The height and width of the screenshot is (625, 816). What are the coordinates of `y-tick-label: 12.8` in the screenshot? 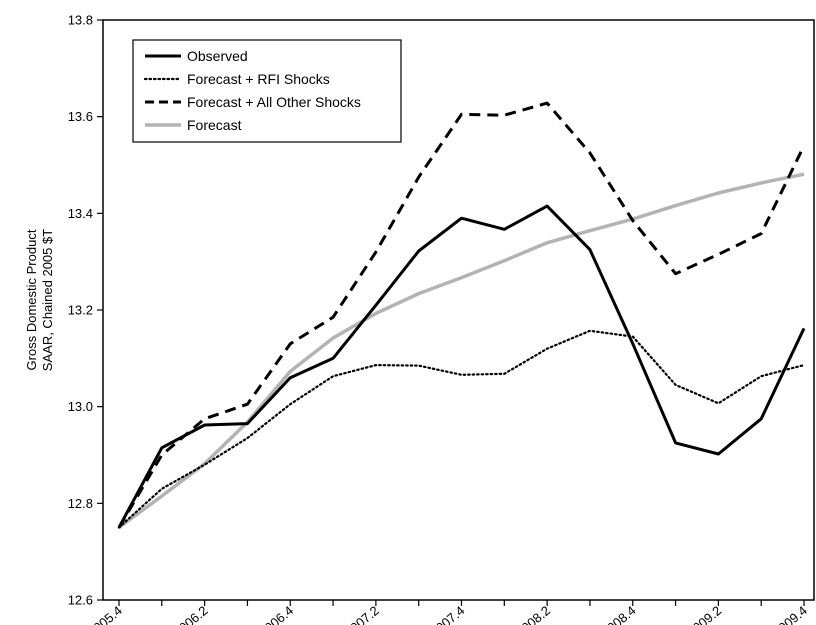 It's located at (80, 503).